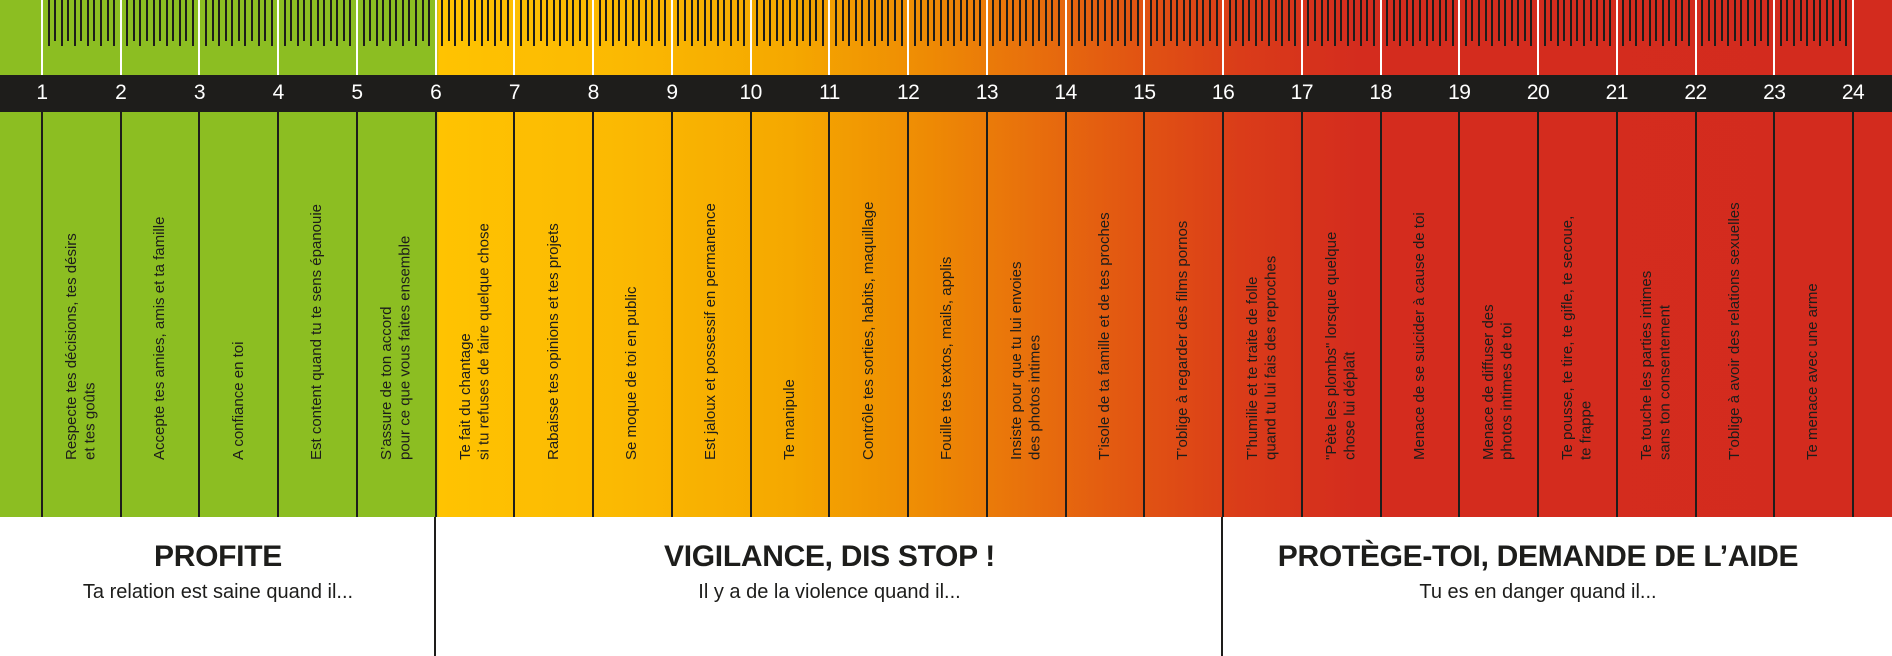 This screenshot has height=656, width=1892. I want to click on scale-number: 20, so click(1538, 92).